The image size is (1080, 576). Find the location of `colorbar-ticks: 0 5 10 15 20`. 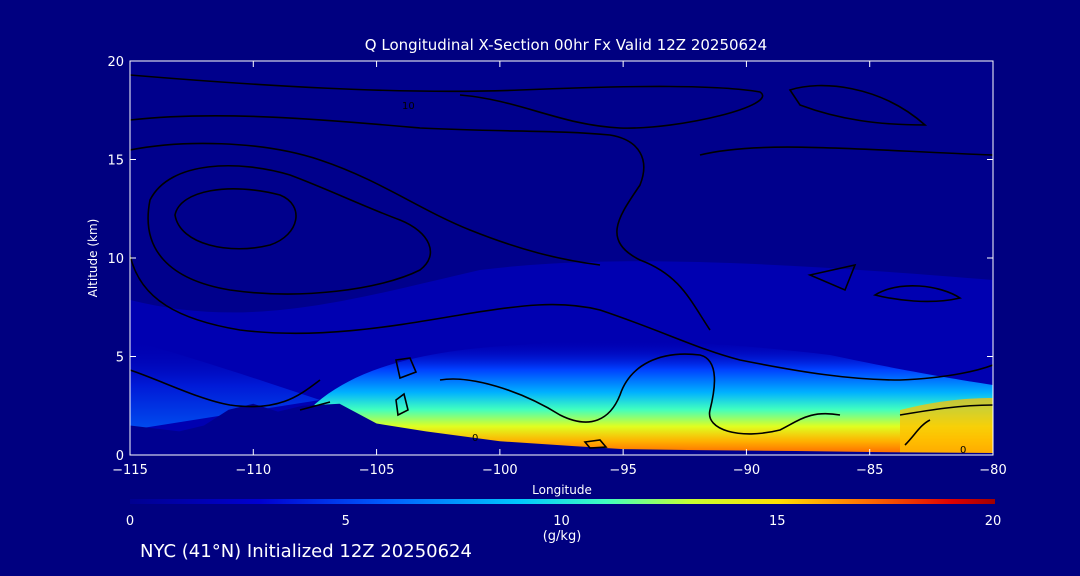

colorbar-ticks: 0 5 10 15 20 is located at coordinates (563, 521).